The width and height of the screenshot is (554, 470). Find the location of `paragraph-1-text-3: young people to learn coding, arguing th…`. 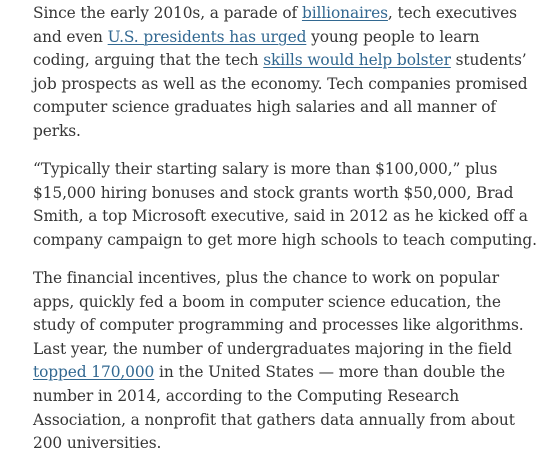

paragraph-1-text-3: young people to learn coding, arguing th… is located at coordinates (256, 48).